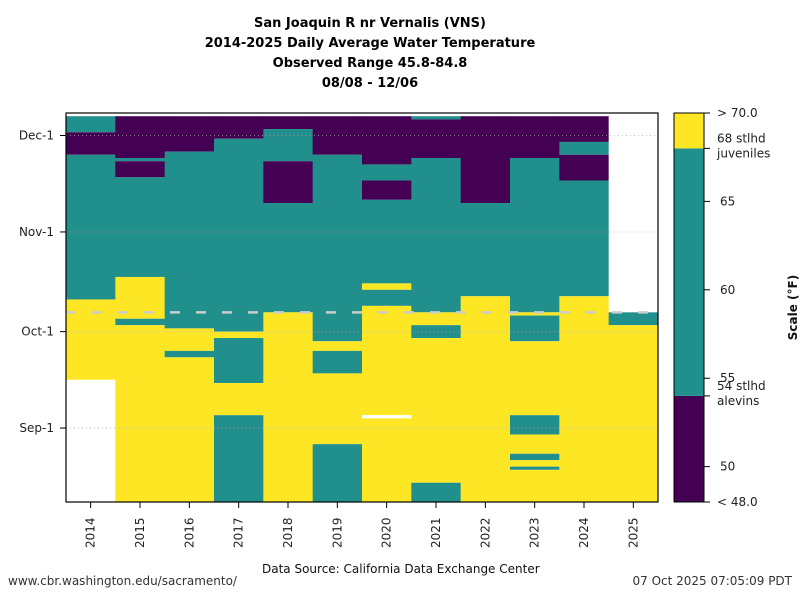 Image resolution: width=800 pixels, height=600 pixels. I want to click on colorbar-tick-label: 65, so click(727, 201).